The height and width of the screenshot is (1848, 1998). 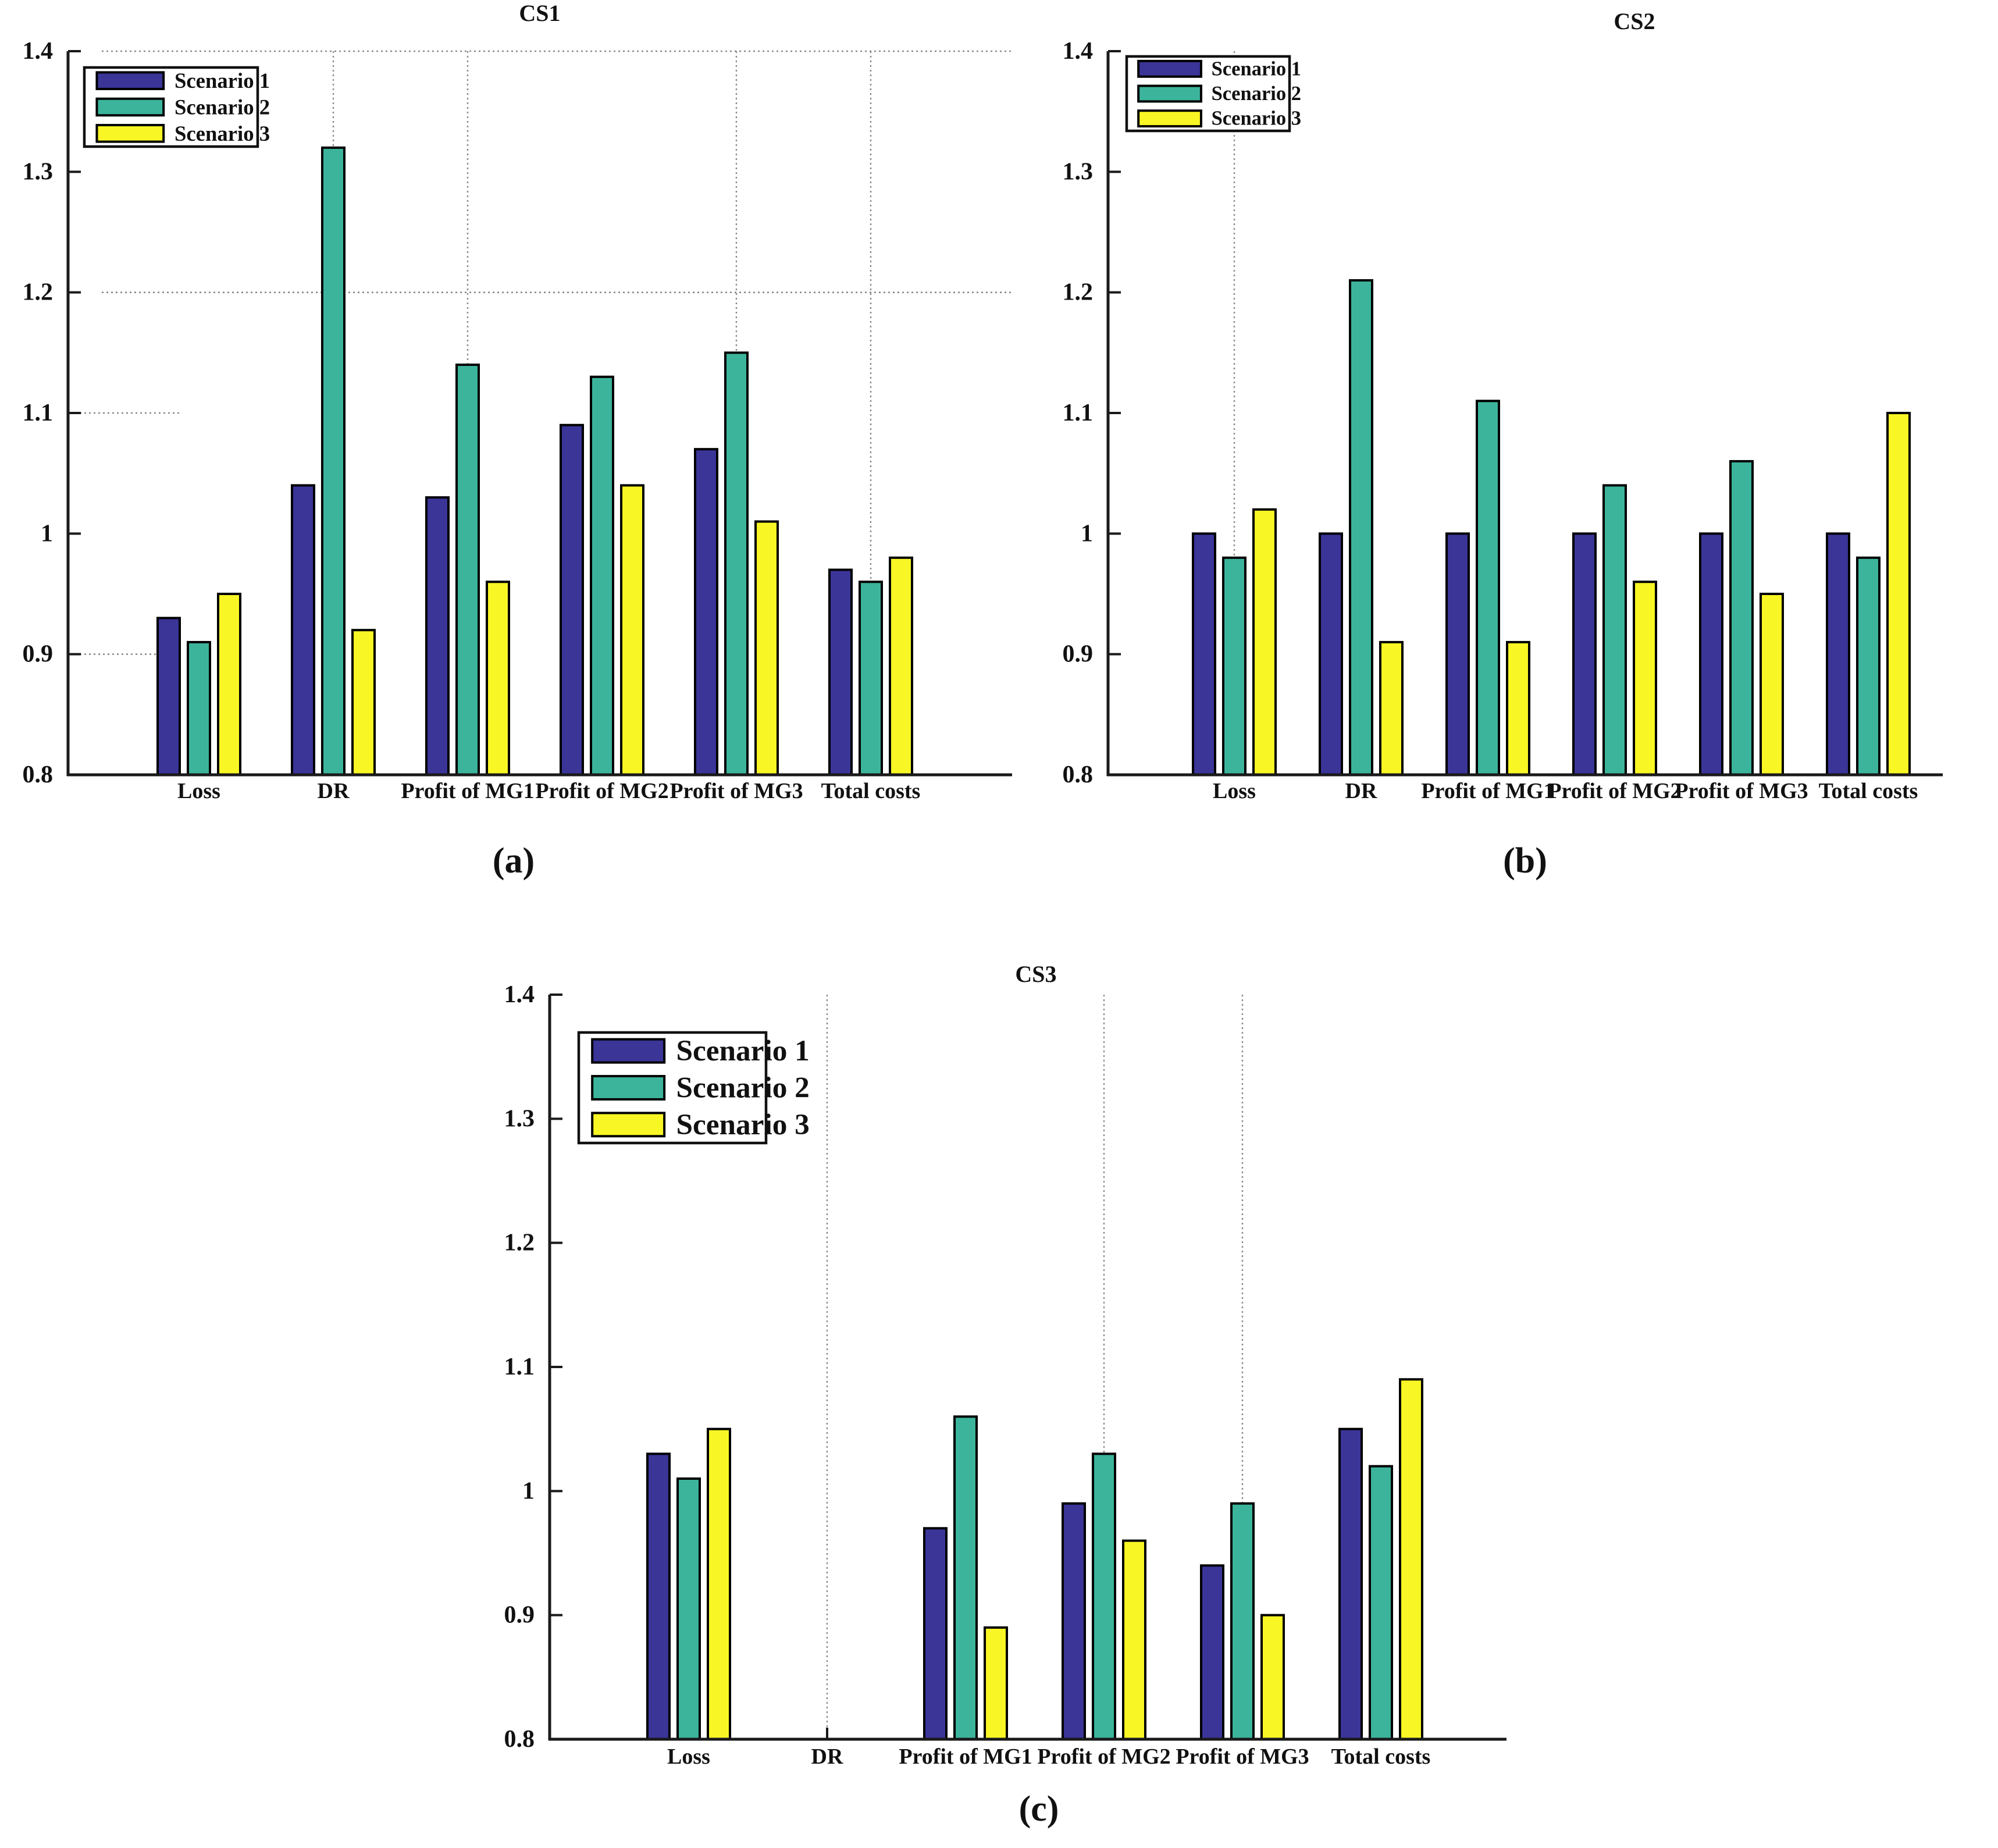 I want to click on panel-label: (c), so click(x=1039, y=1809).